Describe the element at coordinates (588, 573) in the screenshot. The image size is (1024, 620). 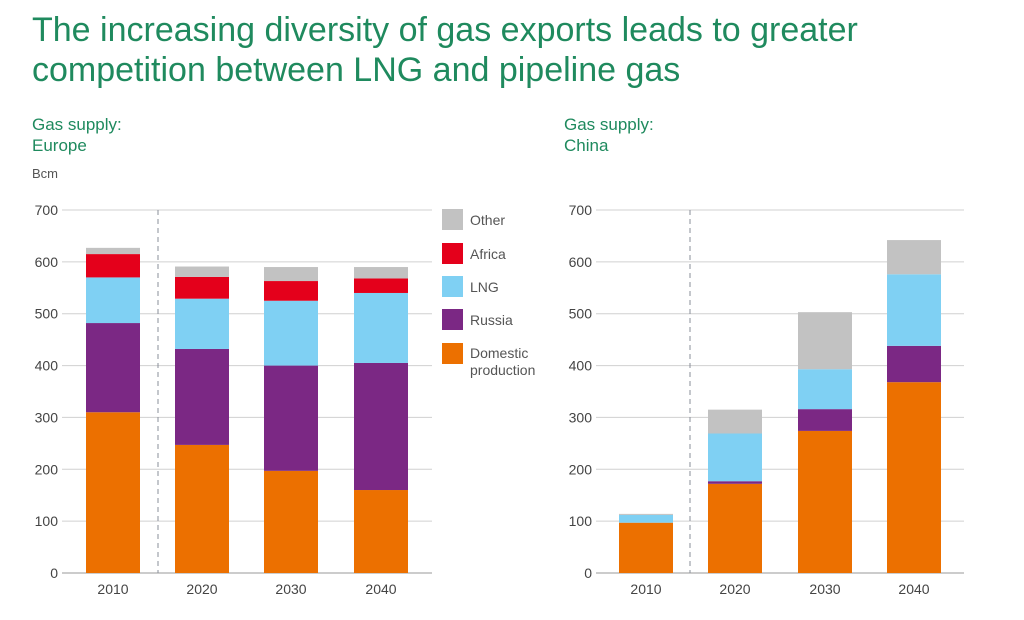
I see `china-y-tick-label: 0` at that location.